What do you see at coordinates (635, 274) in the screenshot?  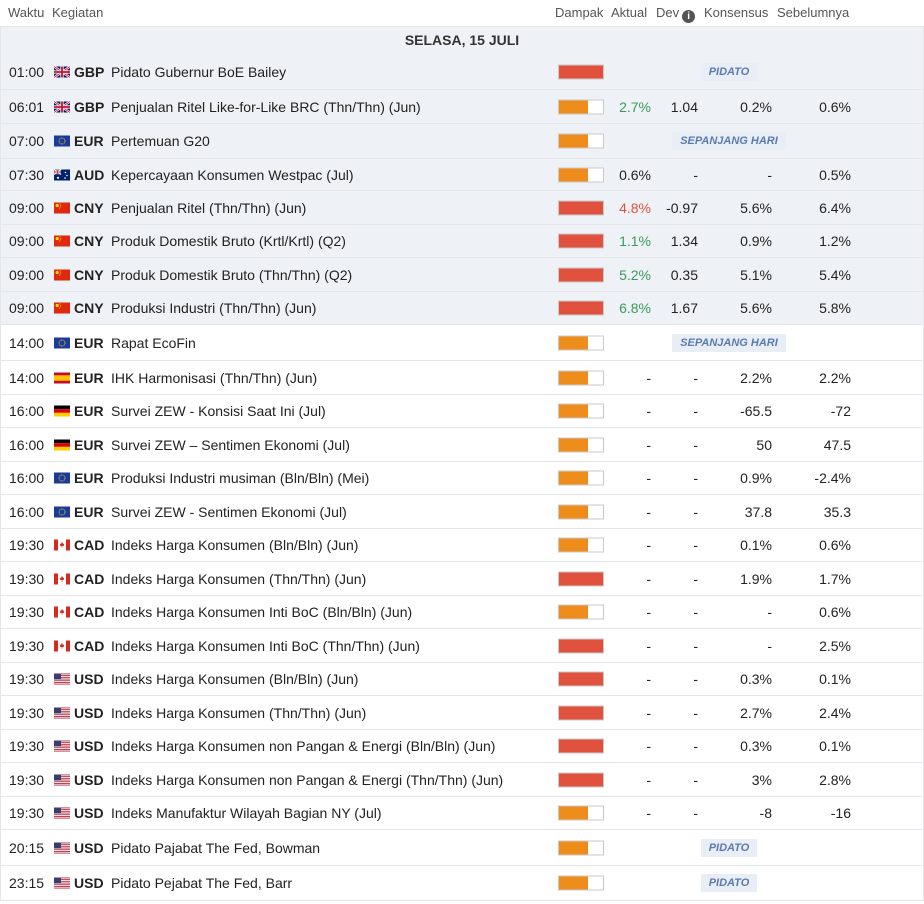 I see `actual-value: 5.2%` at bounding box center [635, 274].